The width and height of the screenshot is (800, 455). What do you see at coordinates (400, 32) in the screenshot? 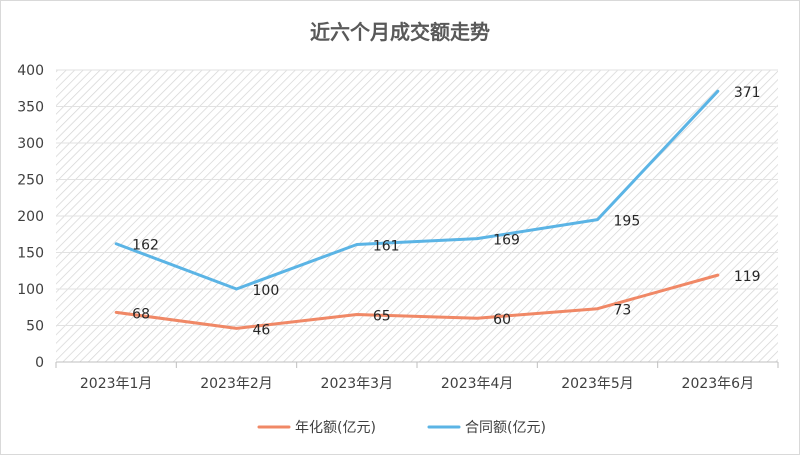
I see `chart-title: 近六个月成交额走势` at bounding box center [400, 32].